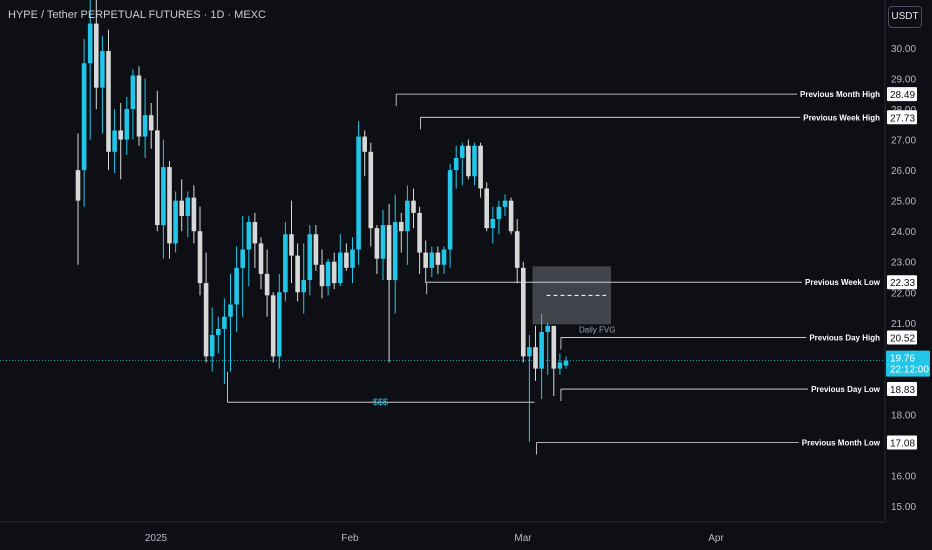 The width and height of the screenshot is (932, 550). Describe the element at coordinates (597, 329) in the screenshot. I see `fvg-label: Daily FVG` at that location.